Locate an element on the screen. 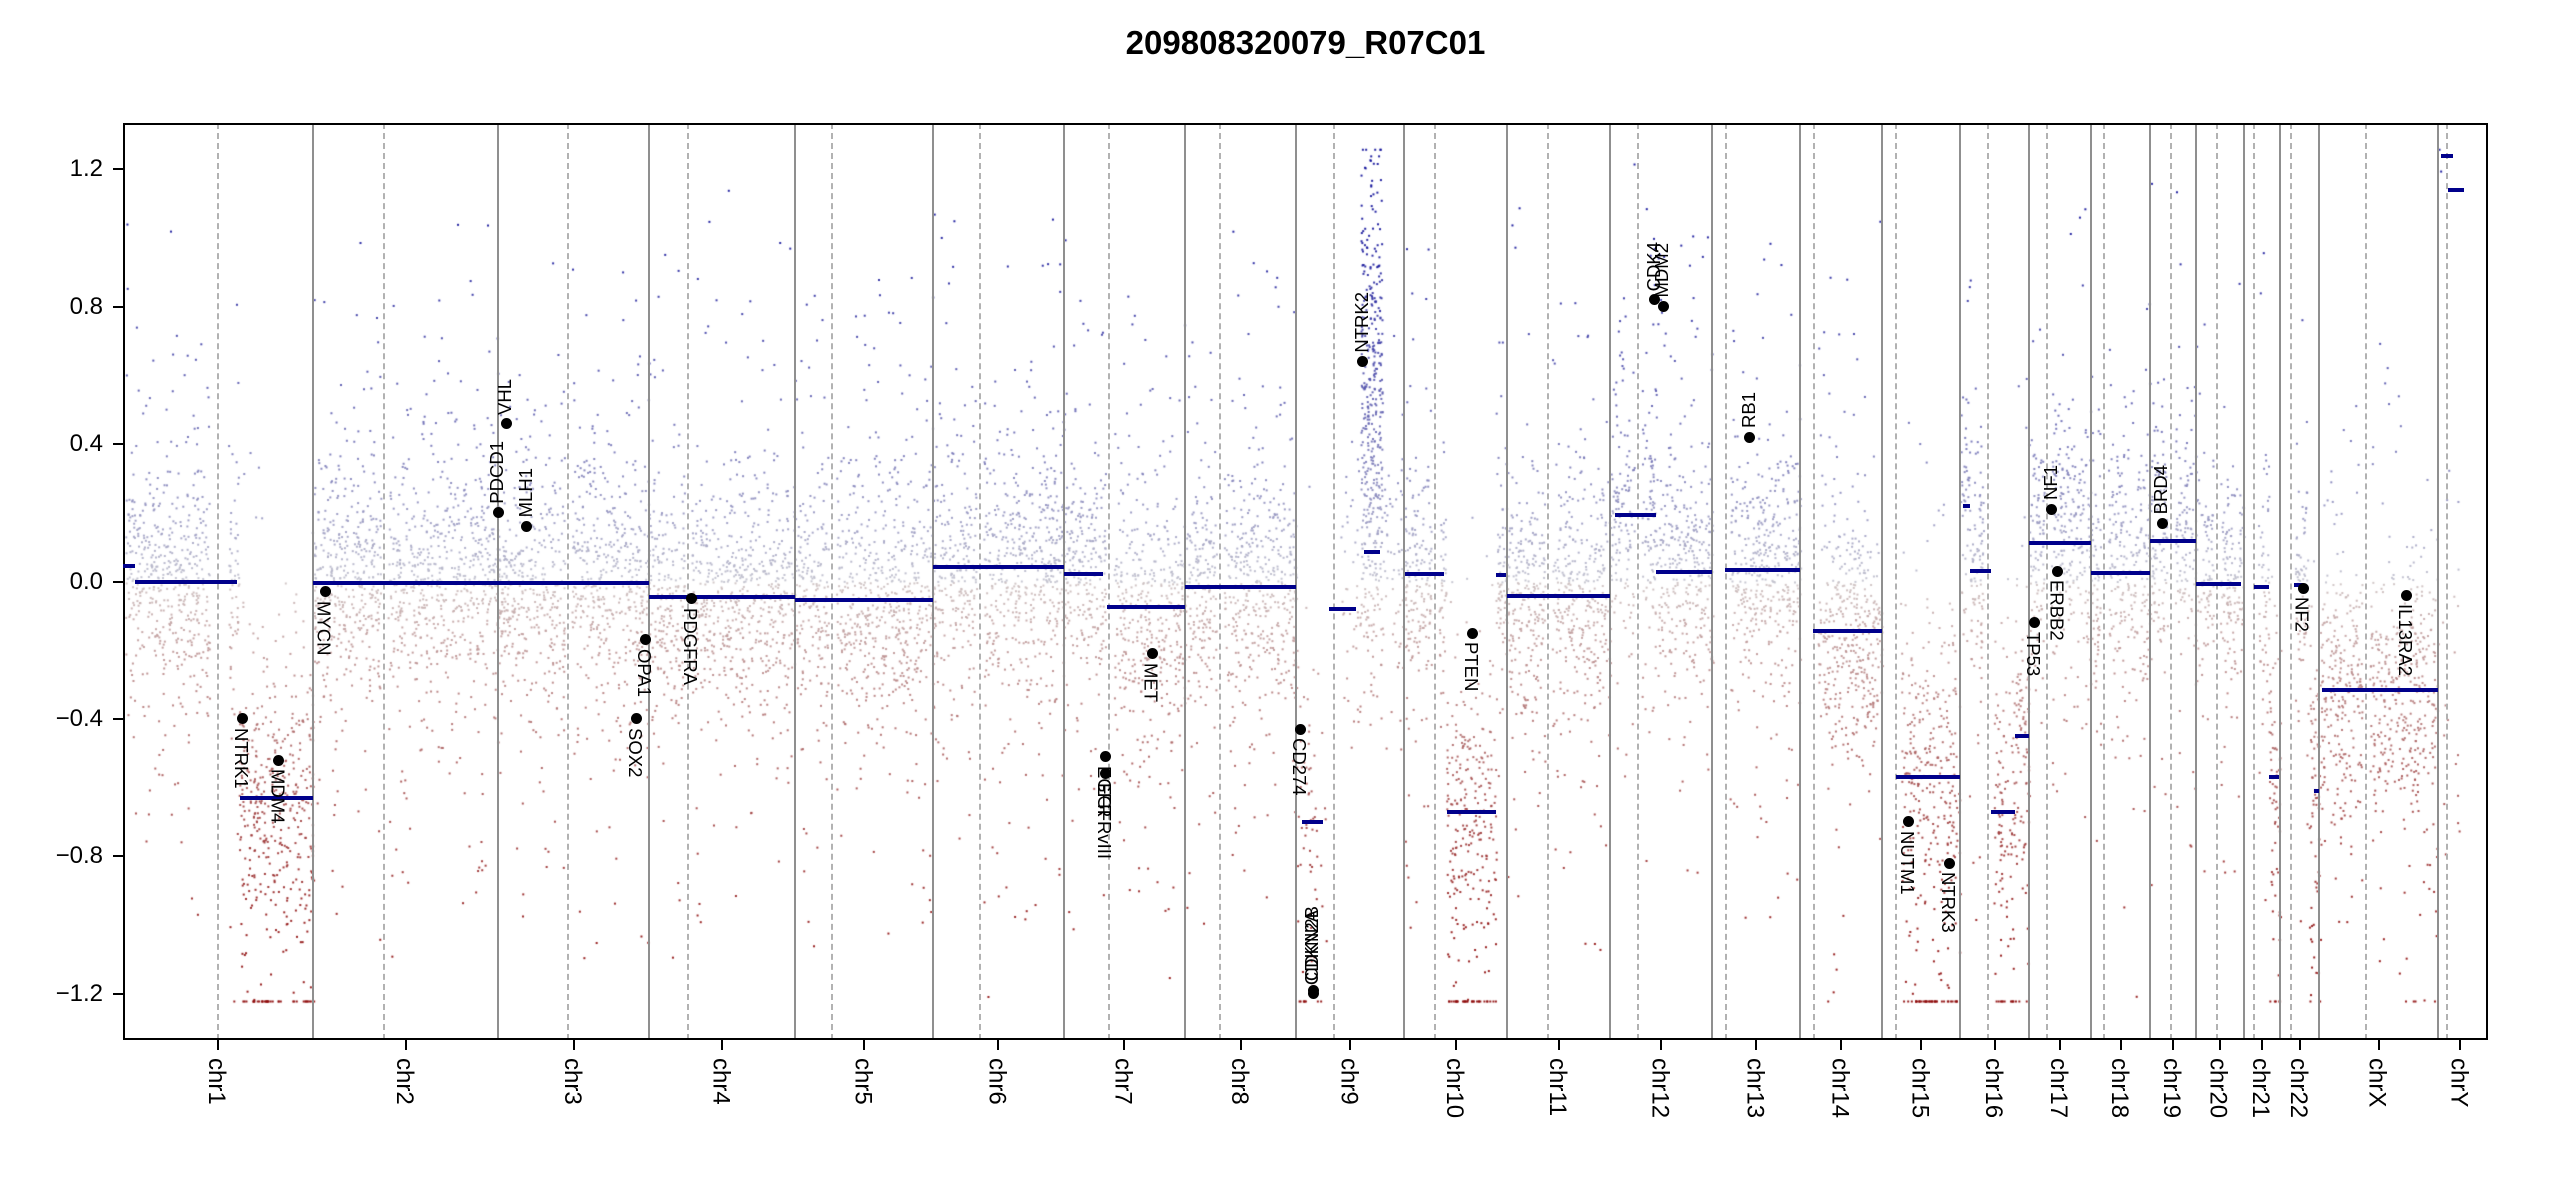 This screenshot has height=1200, width=2550. y-axis-tick-label: 0.8 is located at coordinates (86, 306).